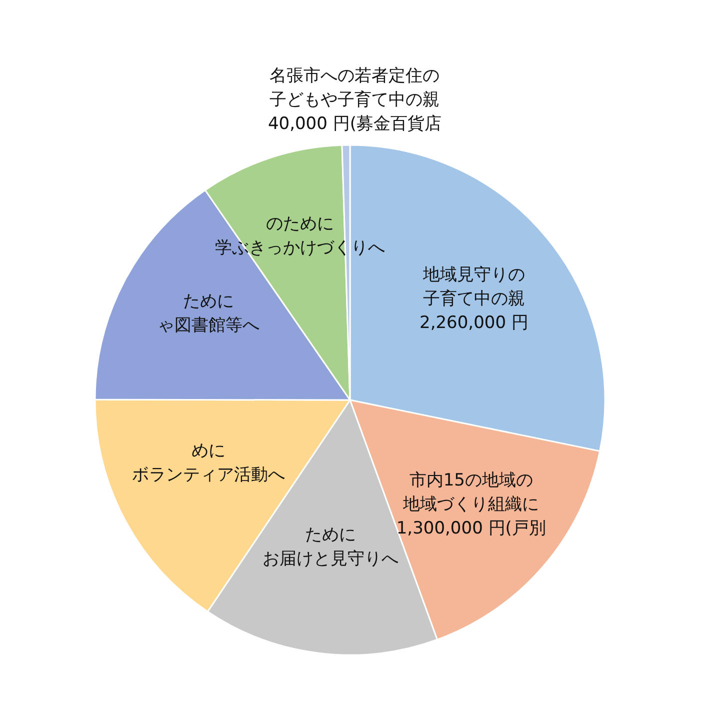 The height and width of the screenshot is (722, 719). I want to click on slice-label: 市内15の地域の, so click(471, 480).